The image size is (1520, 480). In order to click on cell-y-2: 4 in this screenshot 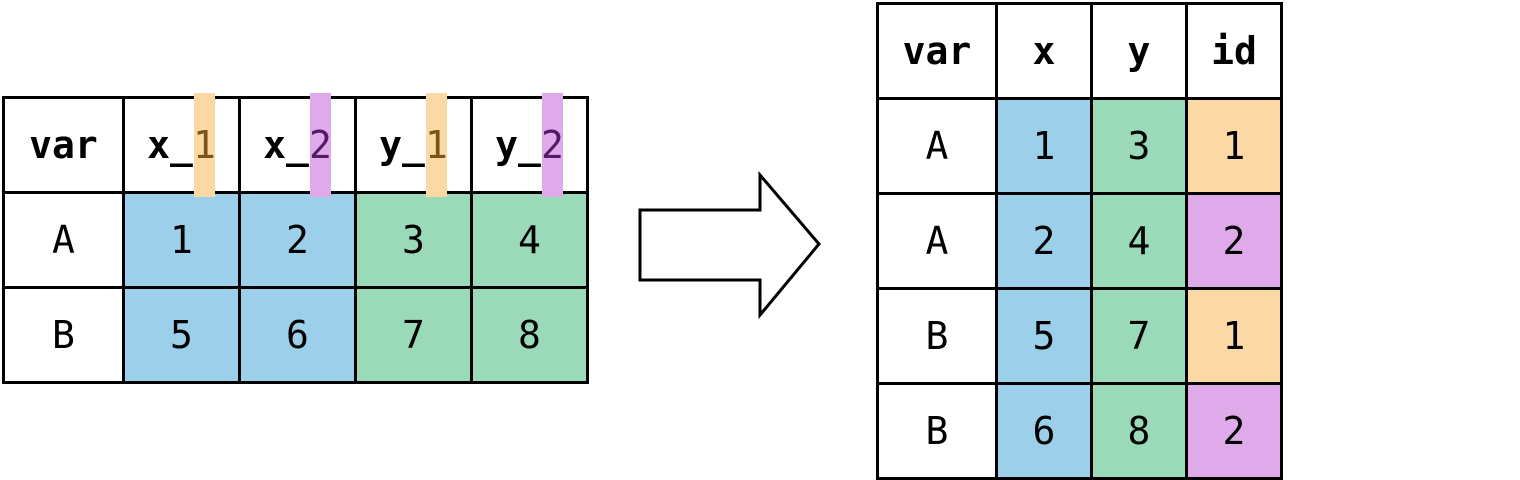, I will do `click(529, 240)`.